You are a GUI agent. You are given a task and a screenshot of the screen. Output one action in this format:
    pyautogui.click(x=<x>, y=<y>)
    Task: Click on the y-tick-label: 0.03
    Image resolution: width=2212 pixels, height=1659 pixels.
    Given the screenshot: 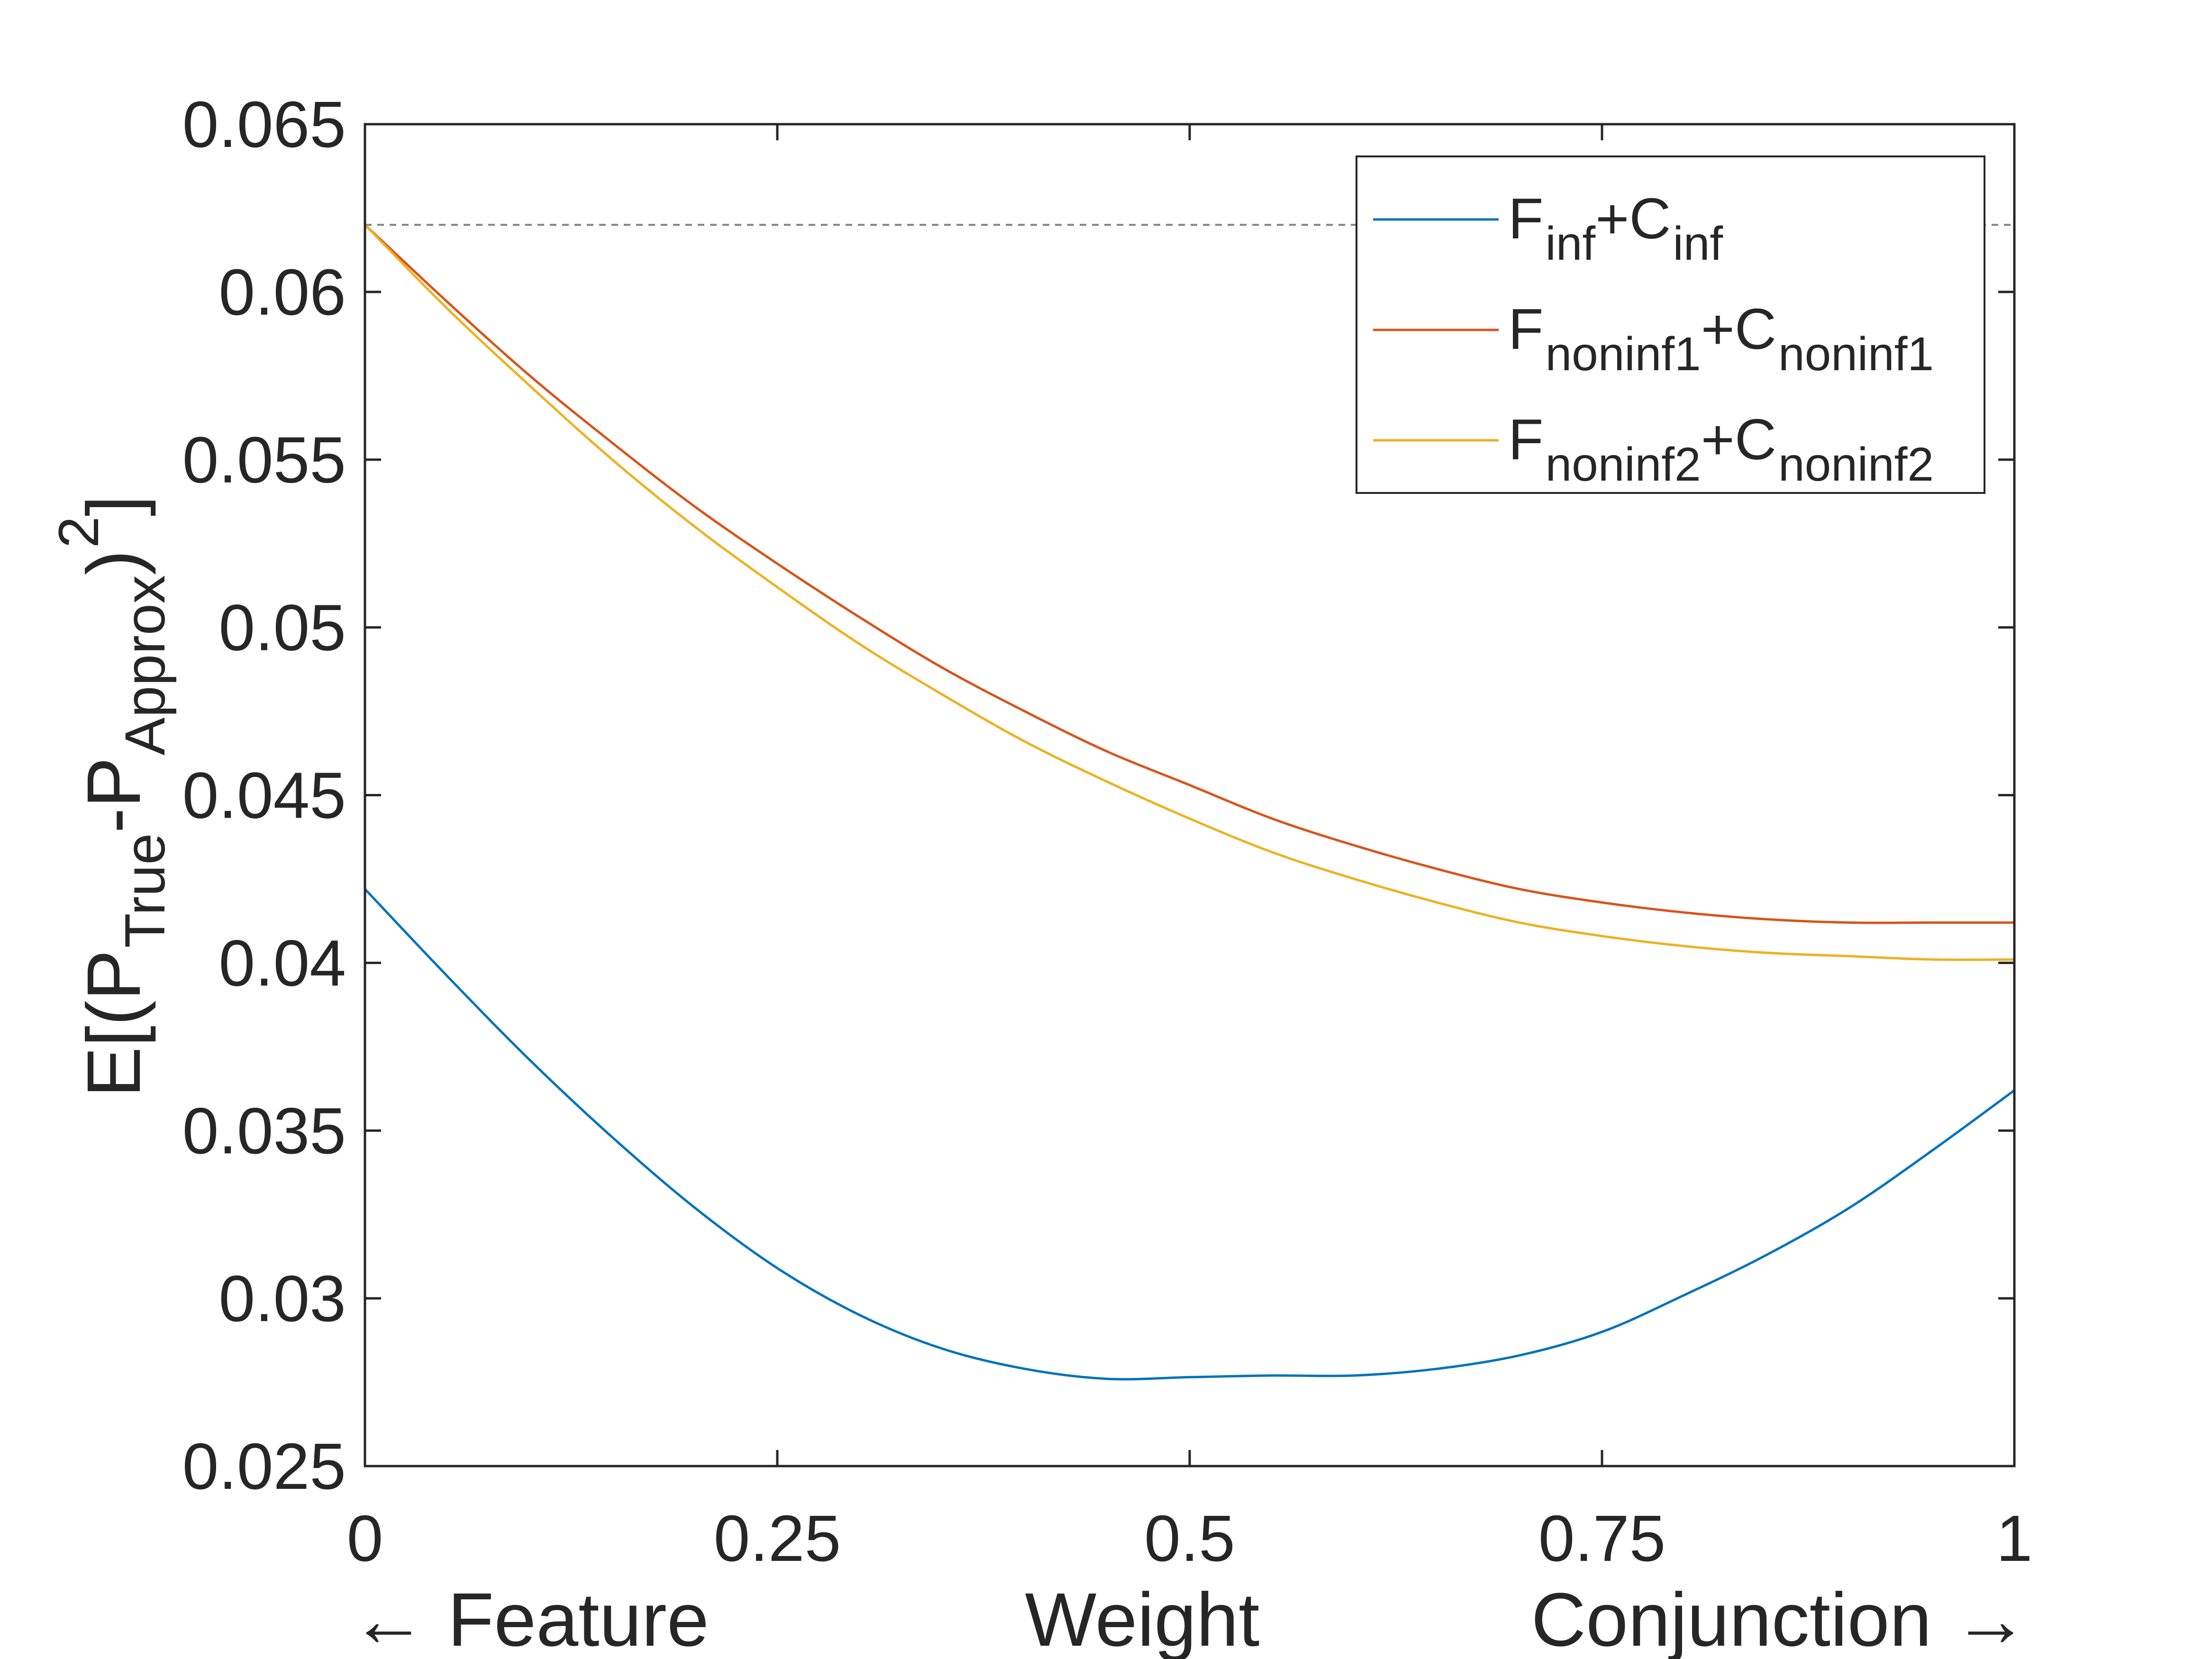 What is the action you would take?
    pyautogui.click(x=282, y=1298)
    